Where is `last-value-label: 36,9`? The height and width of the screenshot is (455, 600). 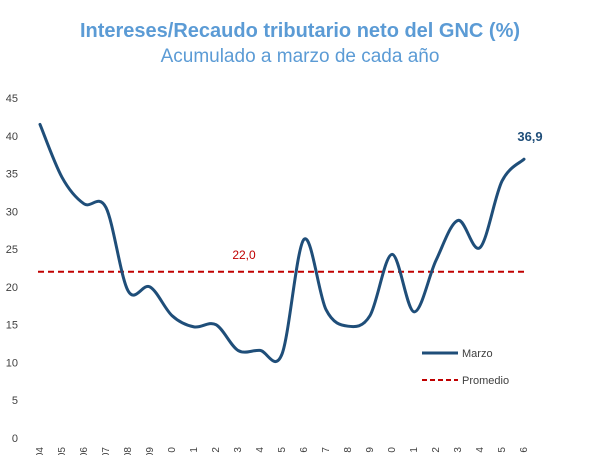
last-value-label: 36,9 is located at coordinates (529, 136).